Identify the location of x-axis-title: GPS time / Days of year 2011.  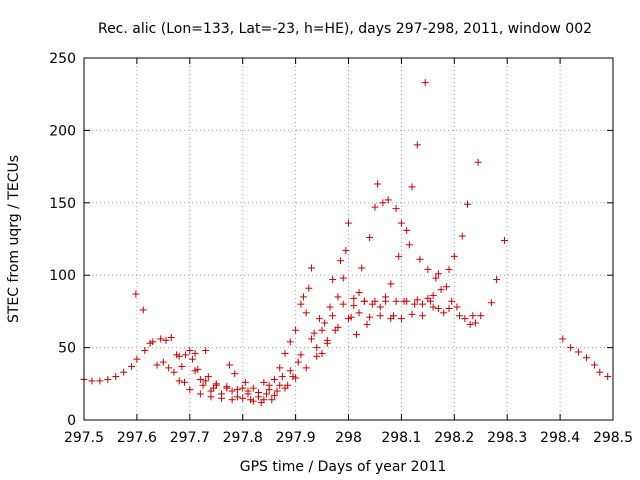
(343, 467).